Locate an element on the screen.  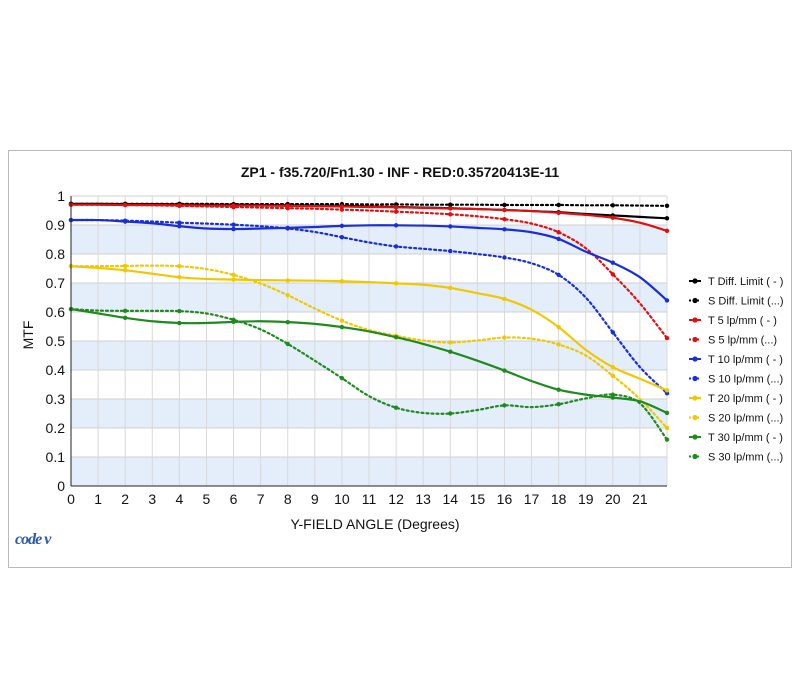
x-tick-label: 21 is located at coordinates (640, 499).